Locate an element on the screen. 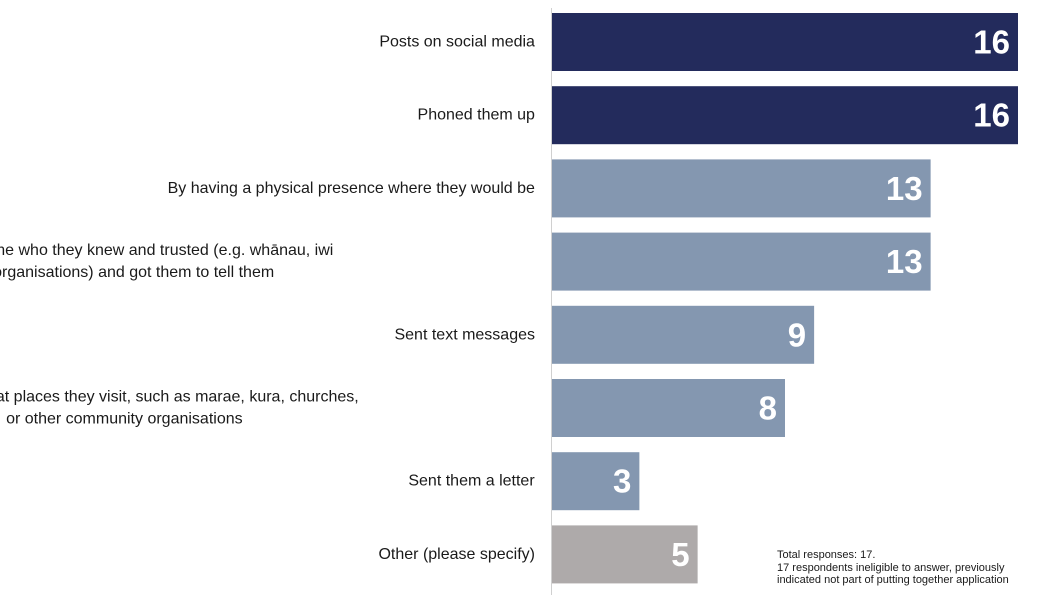 Image resolution: width=1061 pixels, height=595 pixels. category-label-line: Other (please specify) is located at coordinates (456, 554).